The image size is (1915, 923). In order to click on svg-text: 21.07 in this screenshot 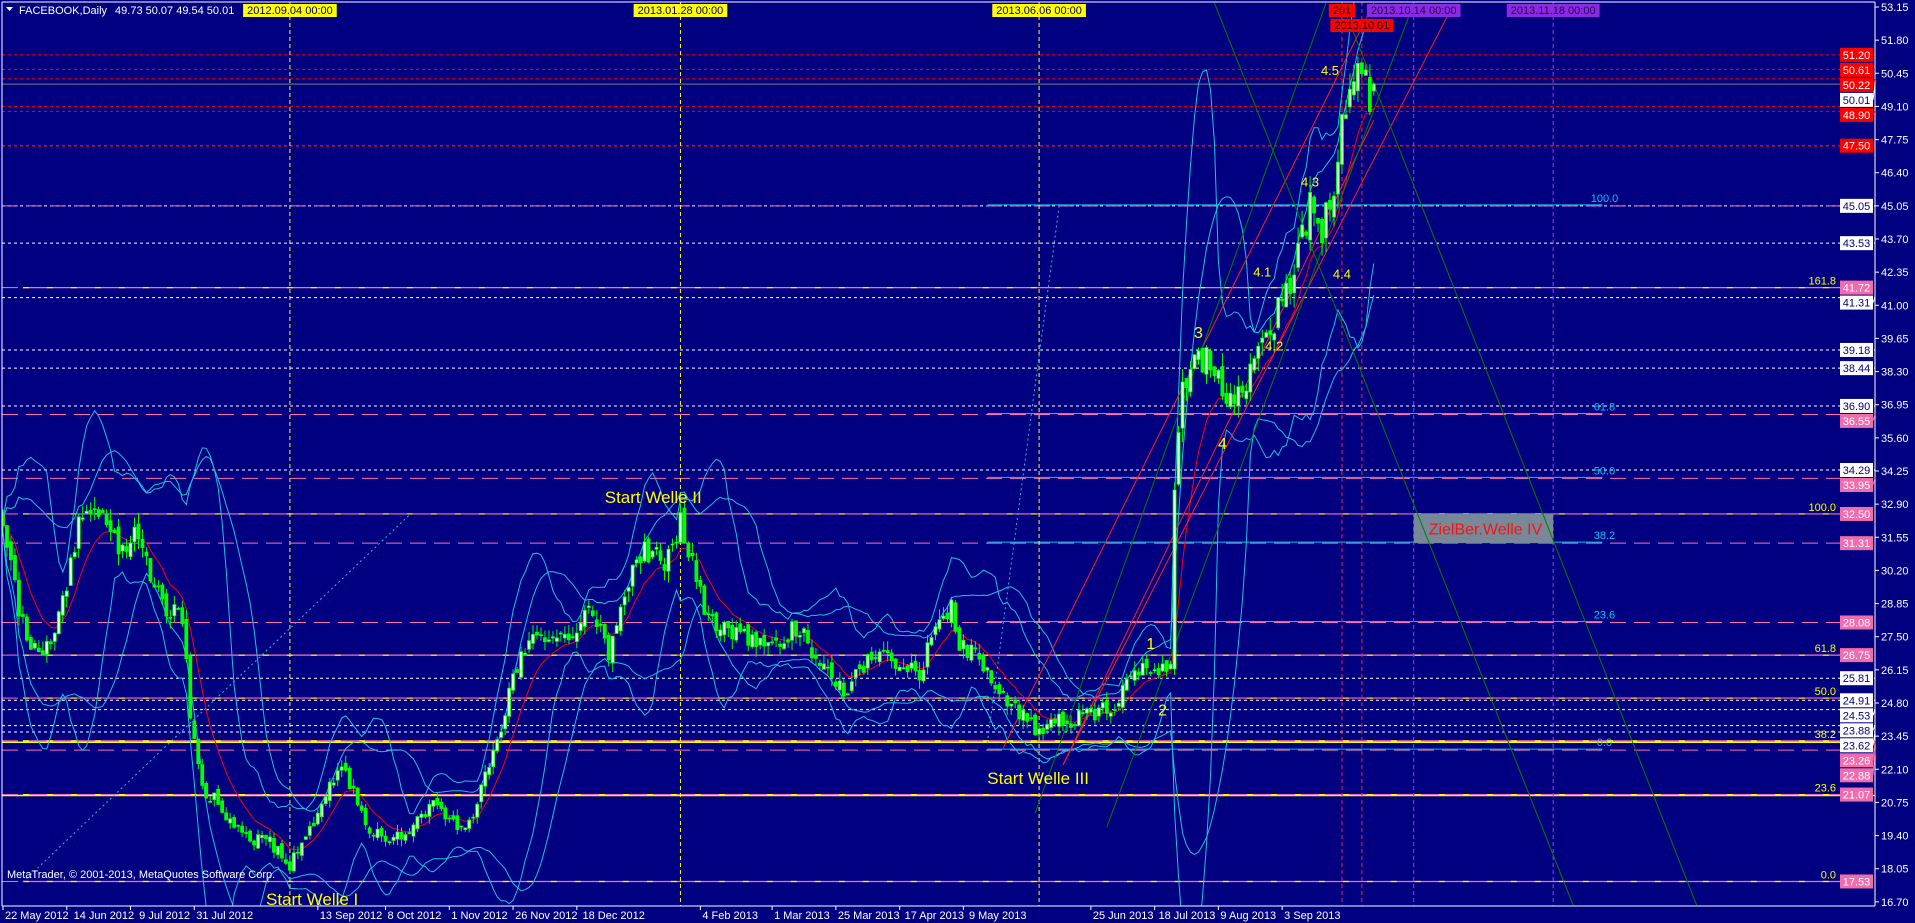, I will do `click(1857, 796)`.